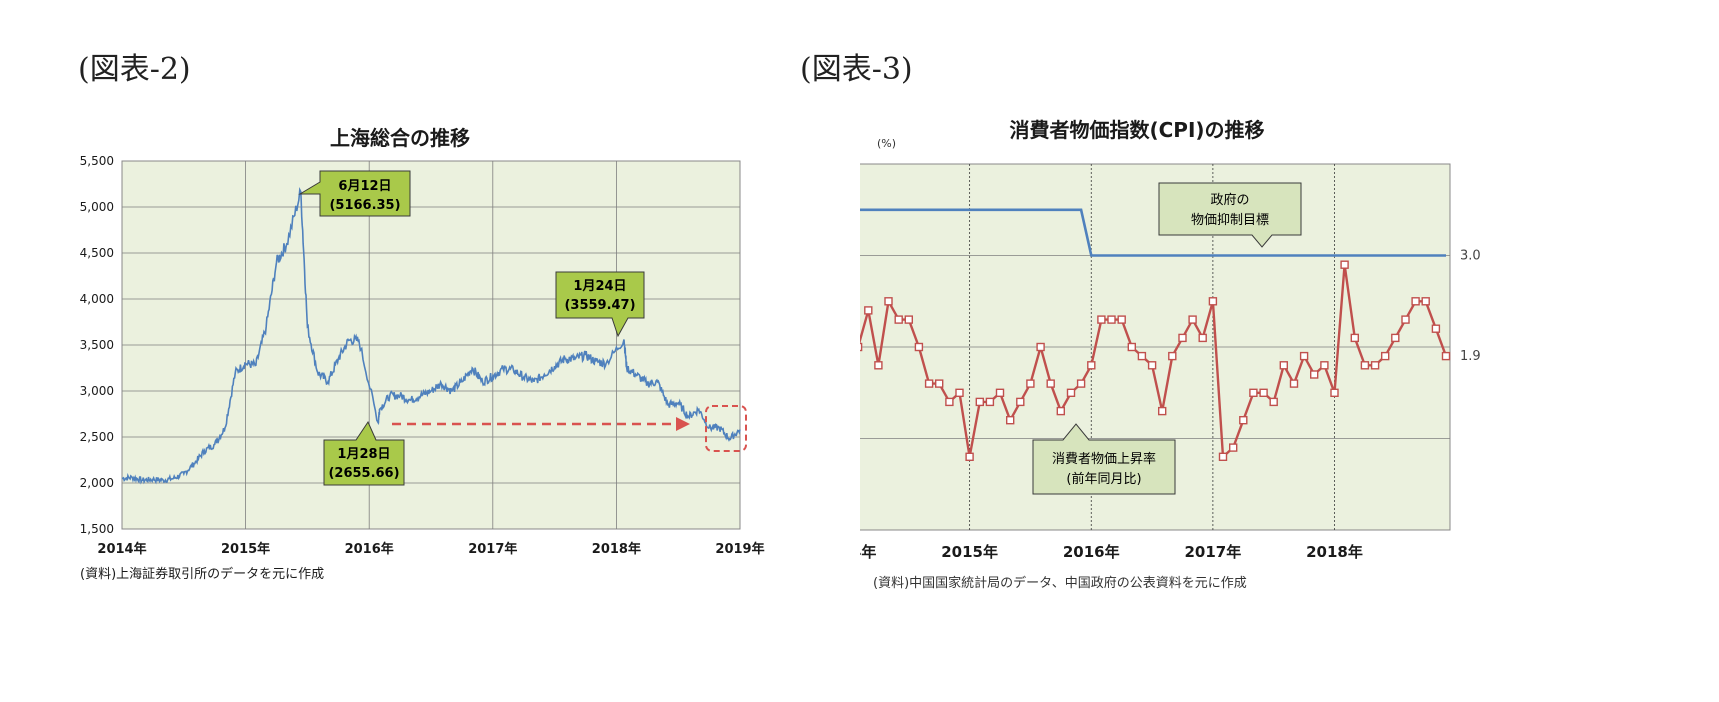 Image resolution: width=1719 pixels, height=702 pixels. Describe the element at coordinates (97, 529) in the screenshot. I see `y-tick-label: 1,500` at that location.